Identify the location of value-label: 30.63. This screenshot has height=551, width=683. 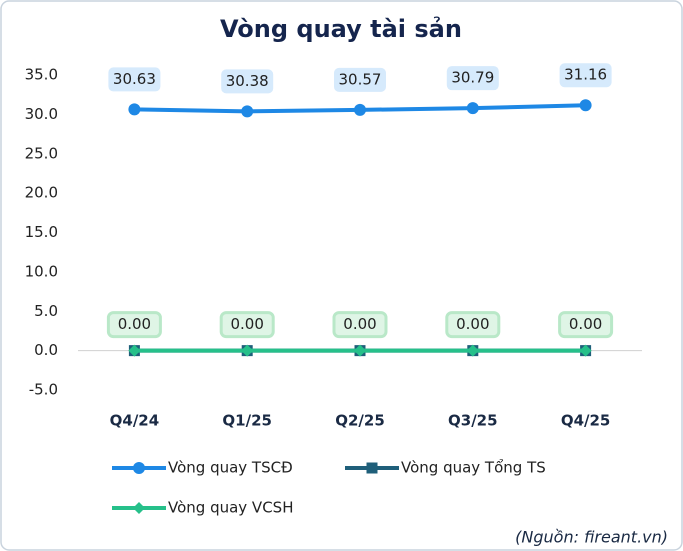
(134, 79).